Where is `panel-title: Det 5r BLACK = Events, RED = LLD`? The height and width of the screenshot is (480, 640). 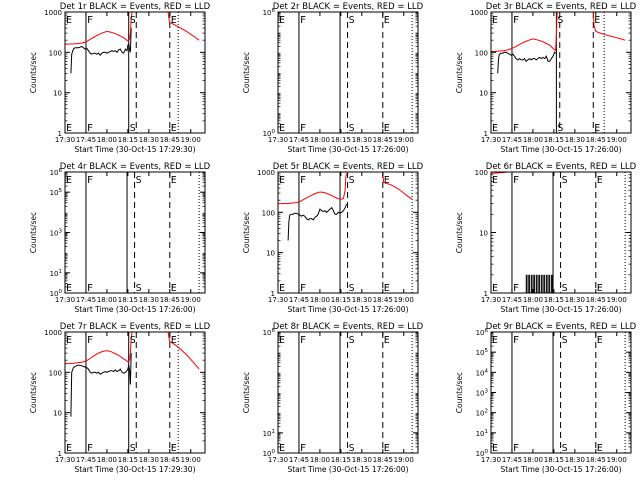
panel-title: Det 5r BLACK = Events, RED = LLD is located at coordinates (348, 167).